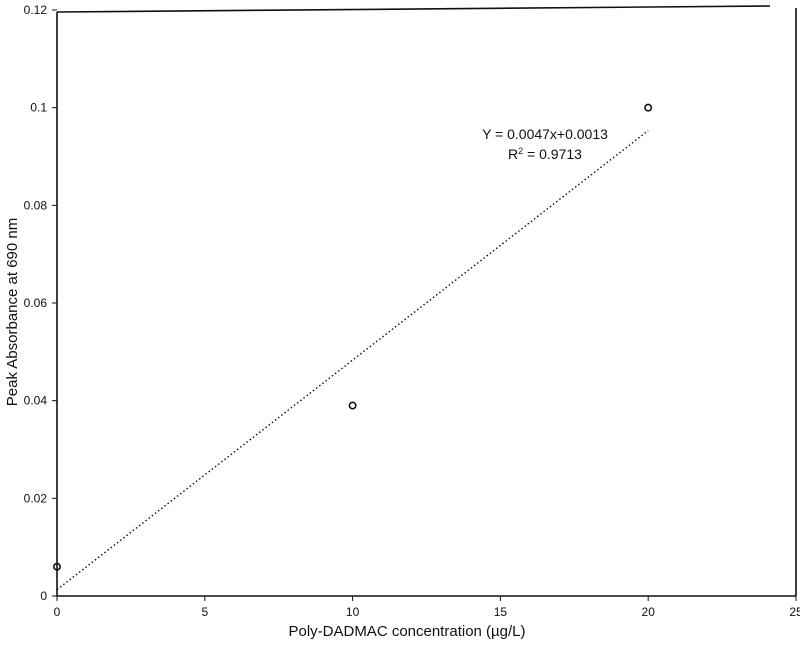 This screenshot has height=649, width=800. What do you see at coordinates (38, 108) in the screenshot?
I see `y-tick-label: 0.1` at bounding box center [38, 108].